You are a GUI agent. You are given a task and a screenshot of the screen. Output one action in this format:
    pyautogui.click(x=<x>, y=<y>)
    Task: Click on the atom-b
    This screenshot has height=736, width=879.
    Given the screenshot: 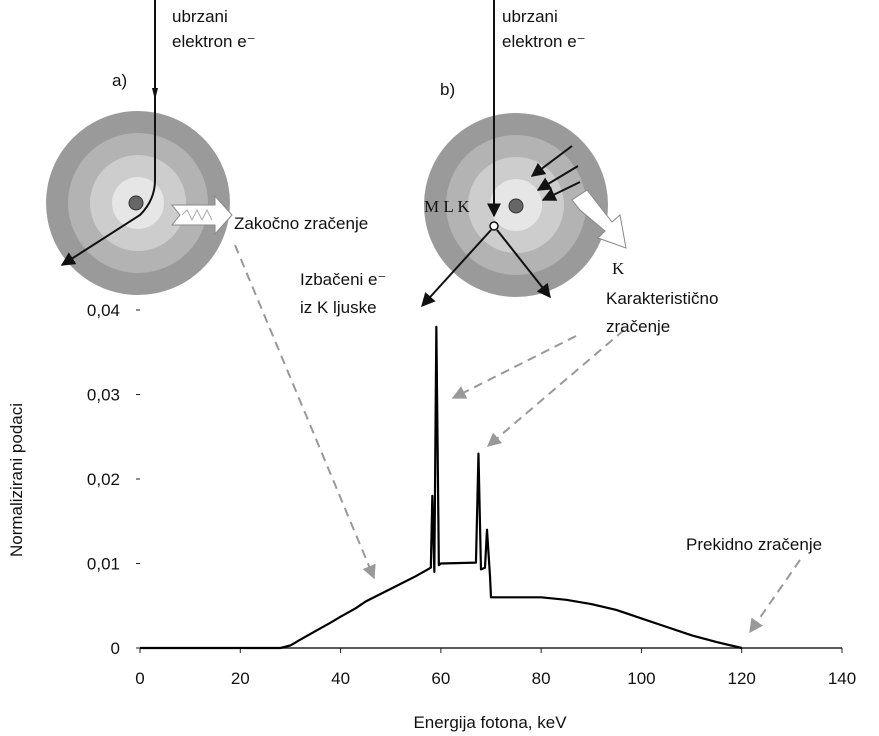 What is the action you would take?
    pyautogui.click(x=524, y=154)
    